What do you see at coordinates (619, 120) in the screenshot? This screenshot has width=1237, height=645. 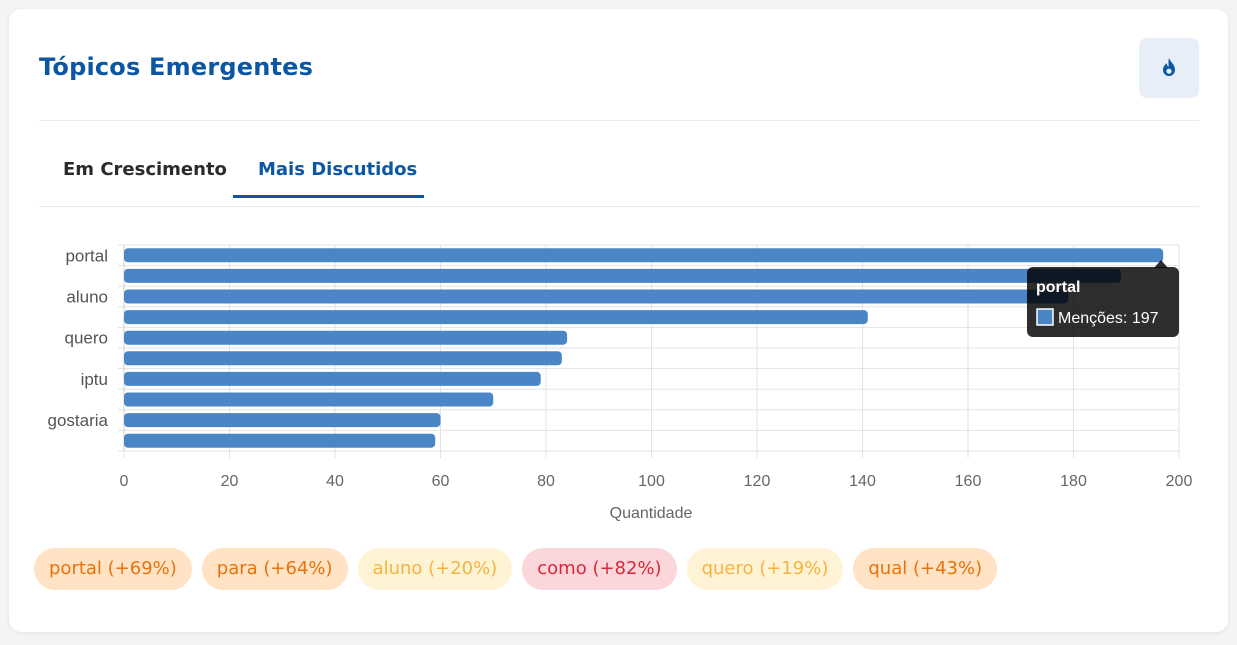 I see `header-divider` at bounding box center [619, 120].